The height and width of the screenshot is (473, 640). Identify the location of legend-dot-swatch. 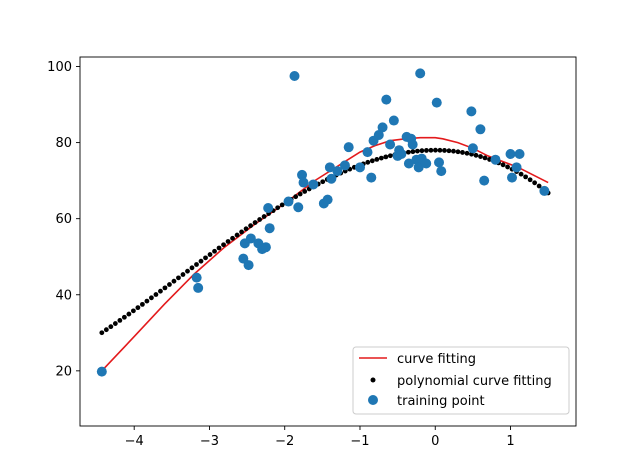
(373, 380).